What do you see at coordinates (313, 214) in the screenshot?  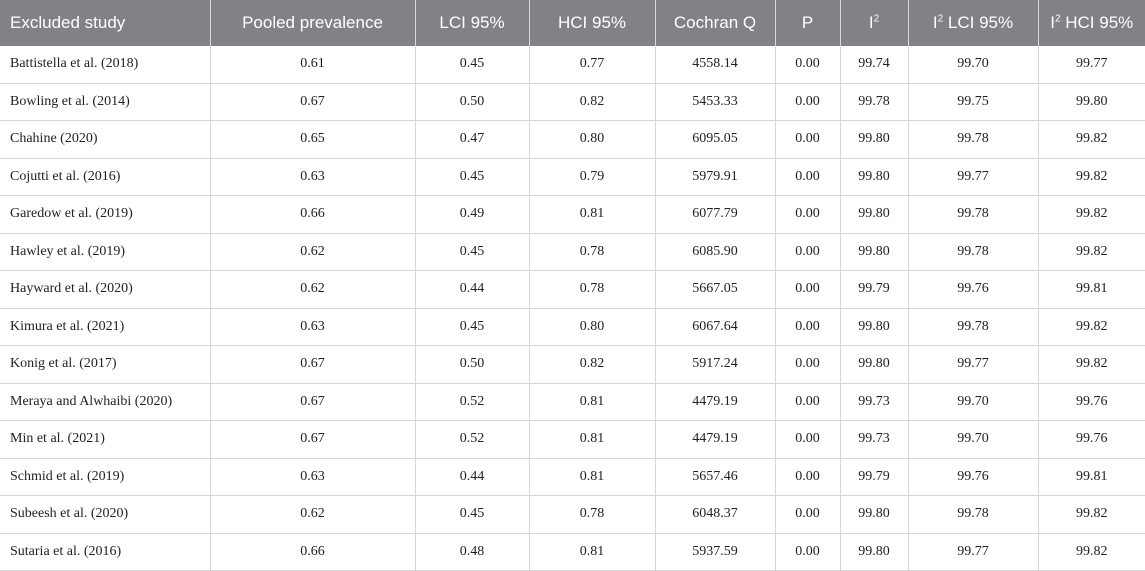 I see `value-cell: 0.66` at bounding box center [313, 214].